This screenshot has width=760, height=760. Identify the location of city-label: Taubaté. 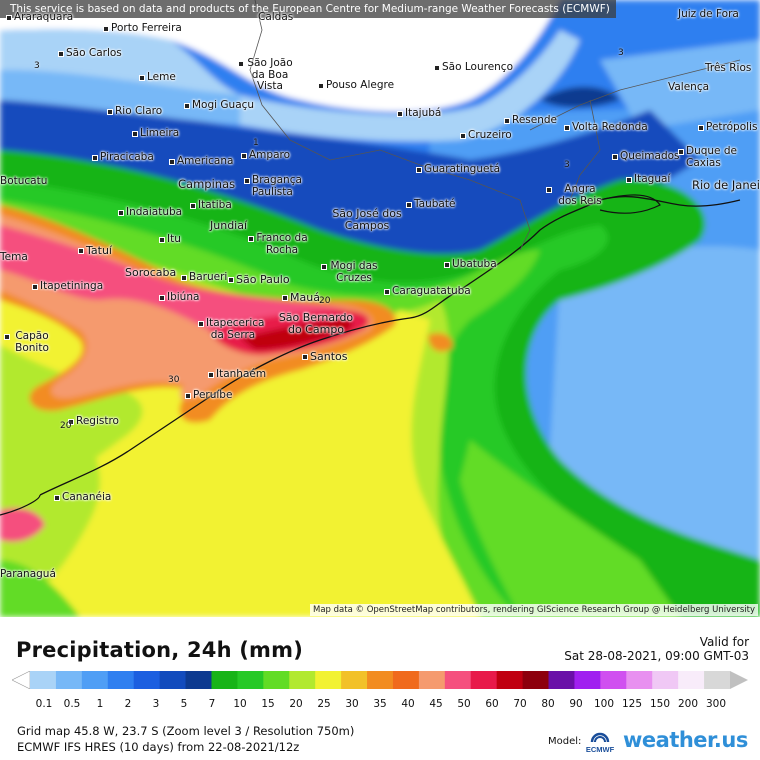
(430, 204).